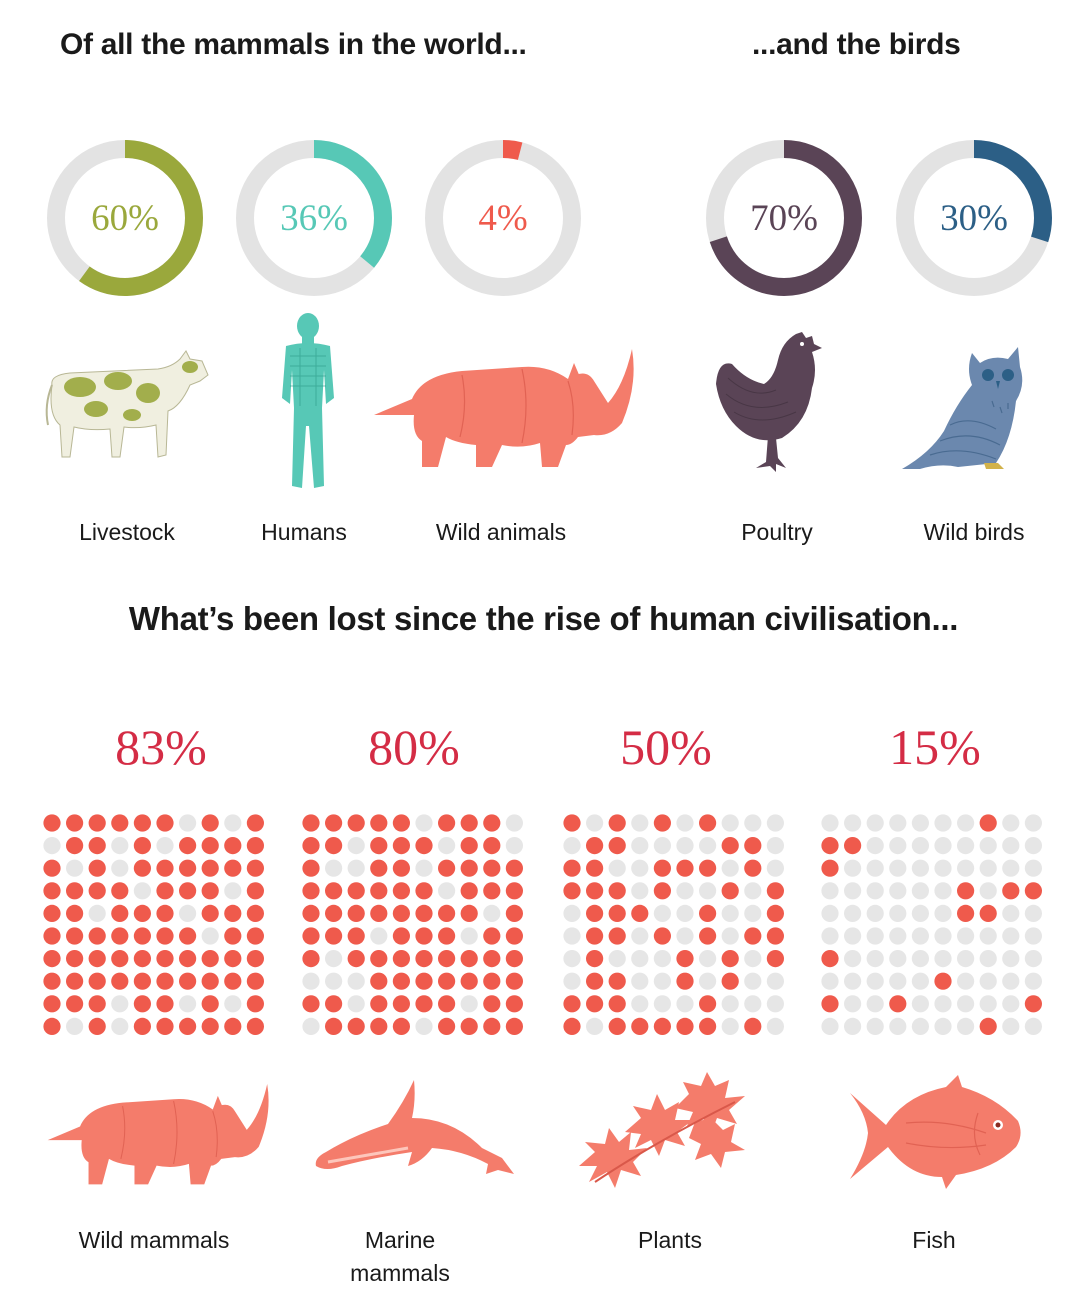 The image size is (1087, 1300). What do you see at coordinates (308, 400) in the screenshot?
I see `human-icon` at bounding box center [308, 400].